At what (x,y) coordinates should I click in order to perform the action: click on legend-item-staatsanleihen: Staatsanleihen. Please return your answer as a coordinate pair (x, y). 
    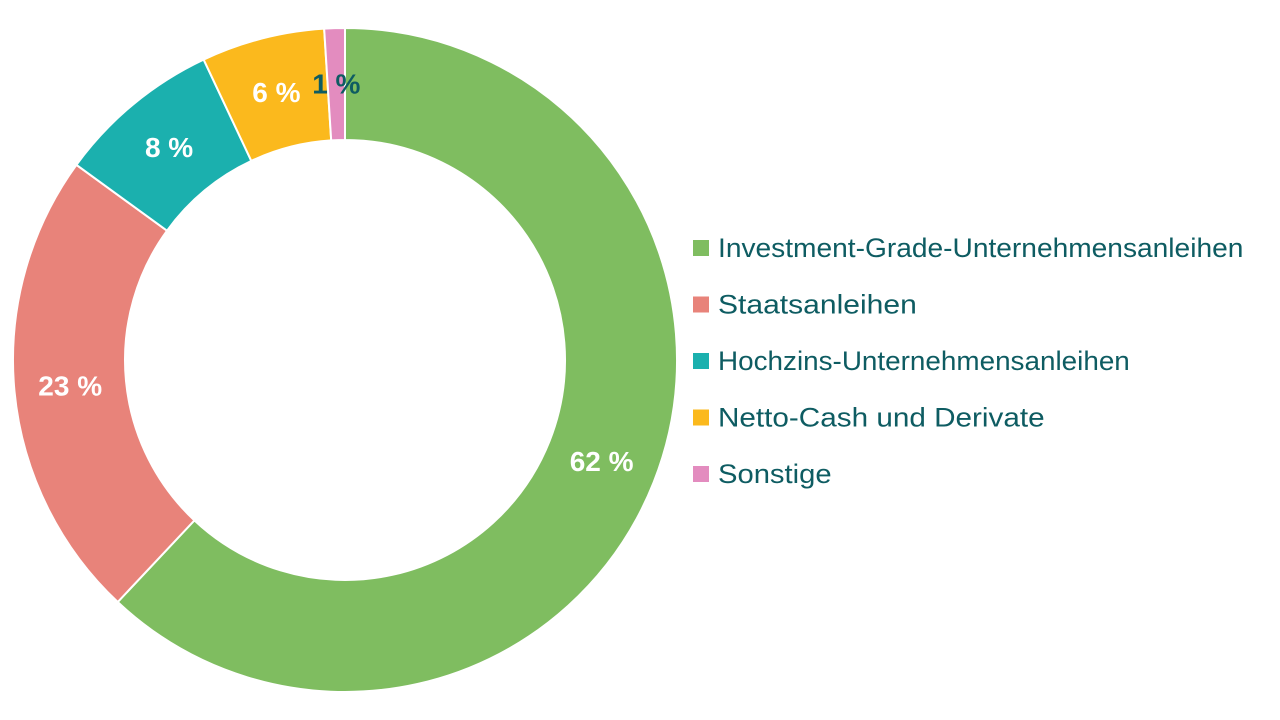
    Looking at the image, I should click on (805, 305).